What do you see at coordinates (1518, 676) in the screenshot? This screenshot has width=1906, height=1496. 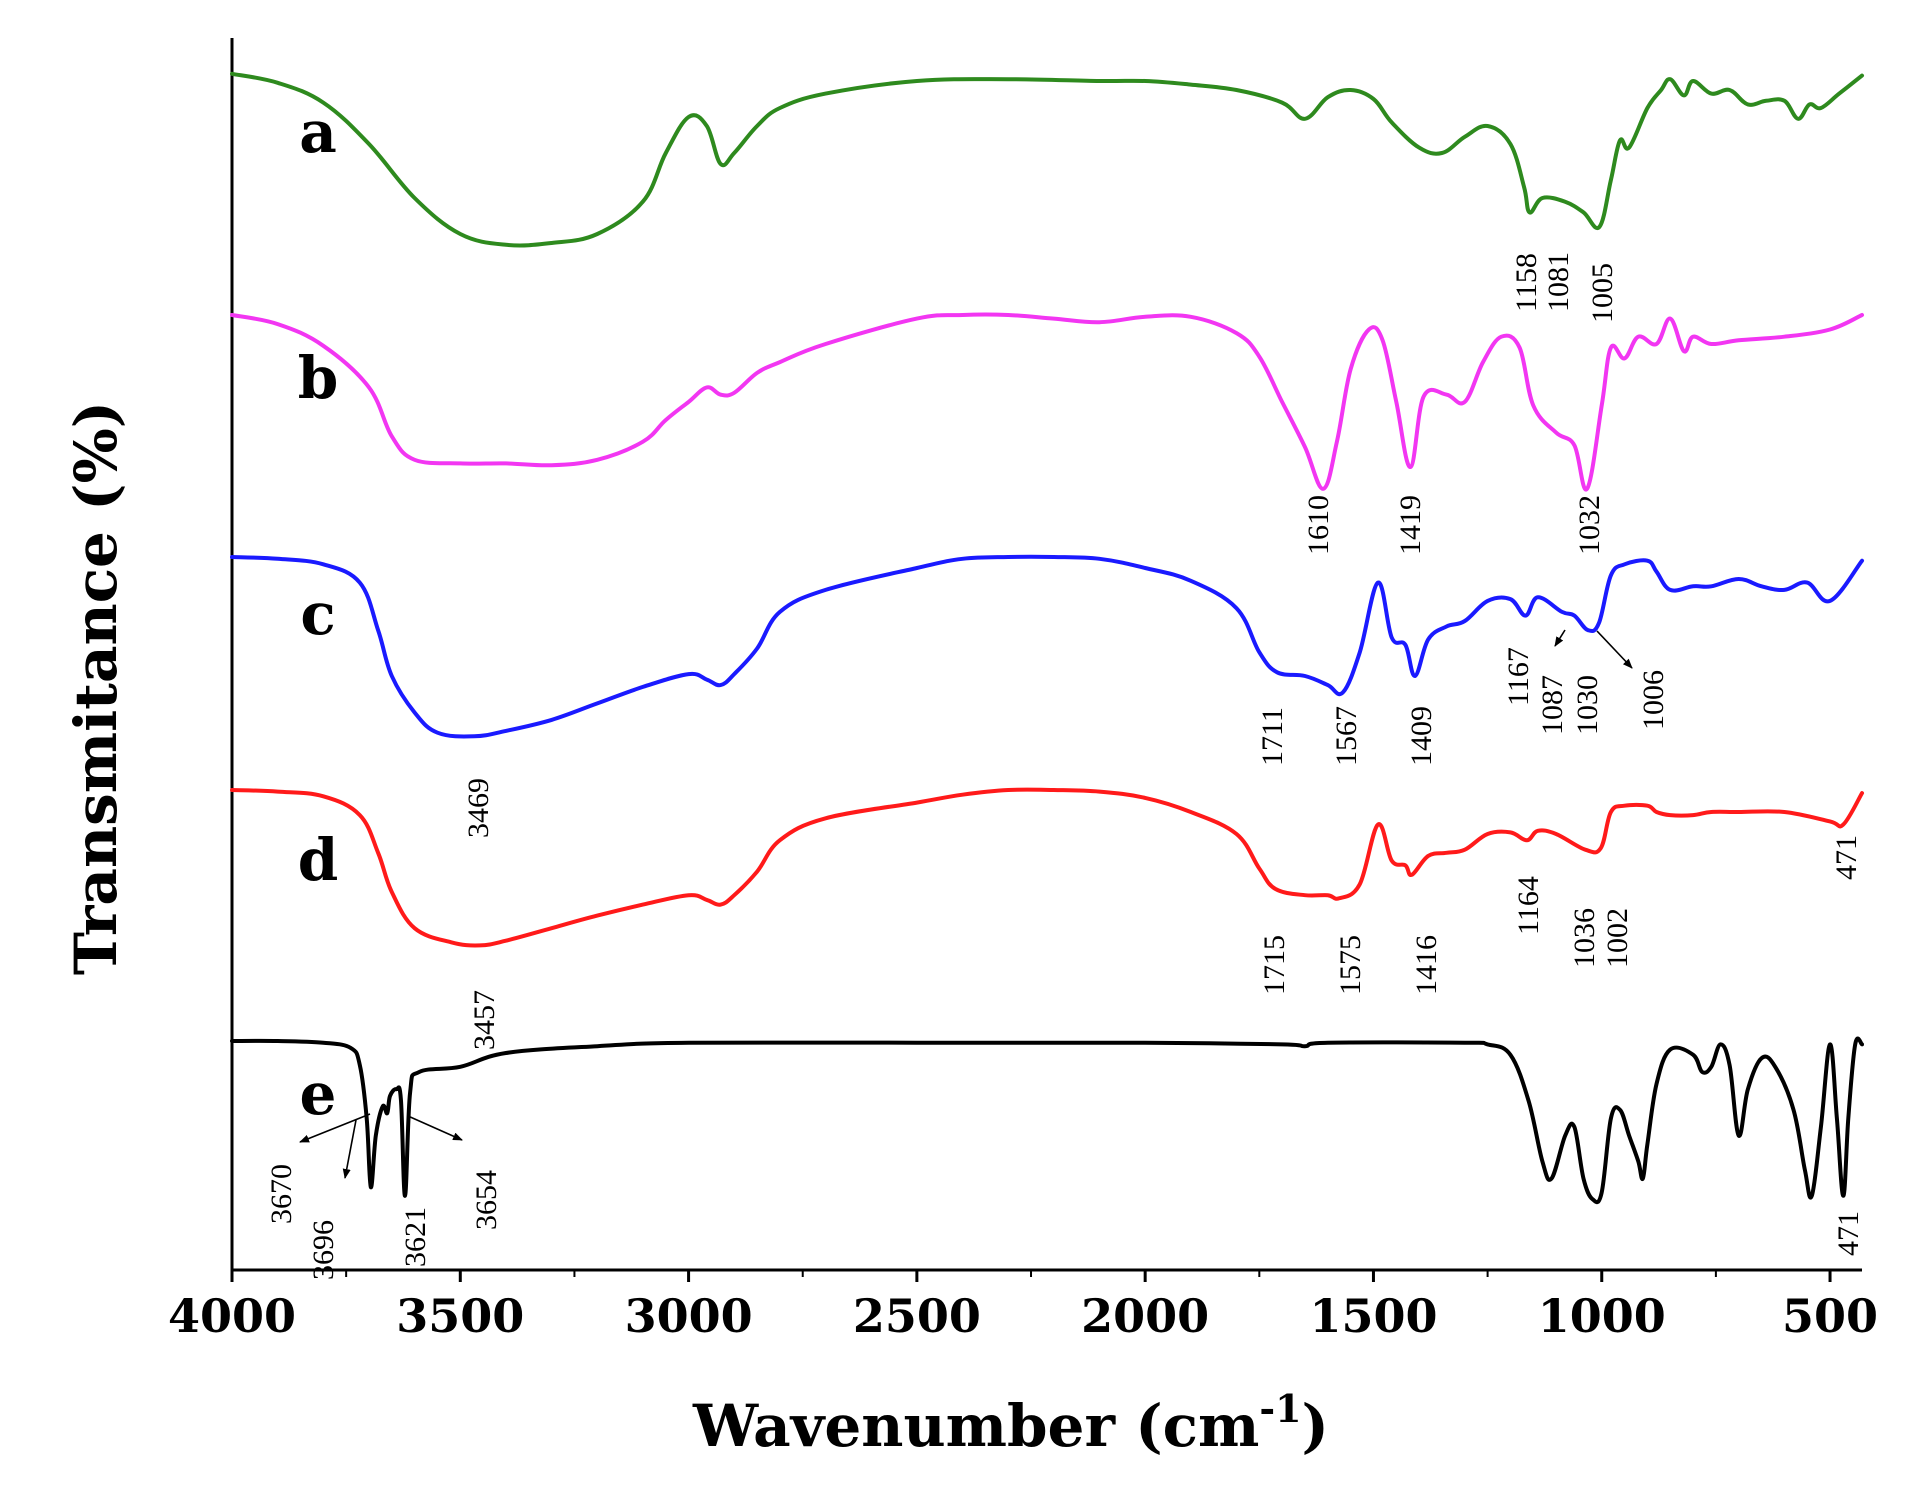 I see `peak-label-c-1167: 1167` at bounding box center [1518, 676].